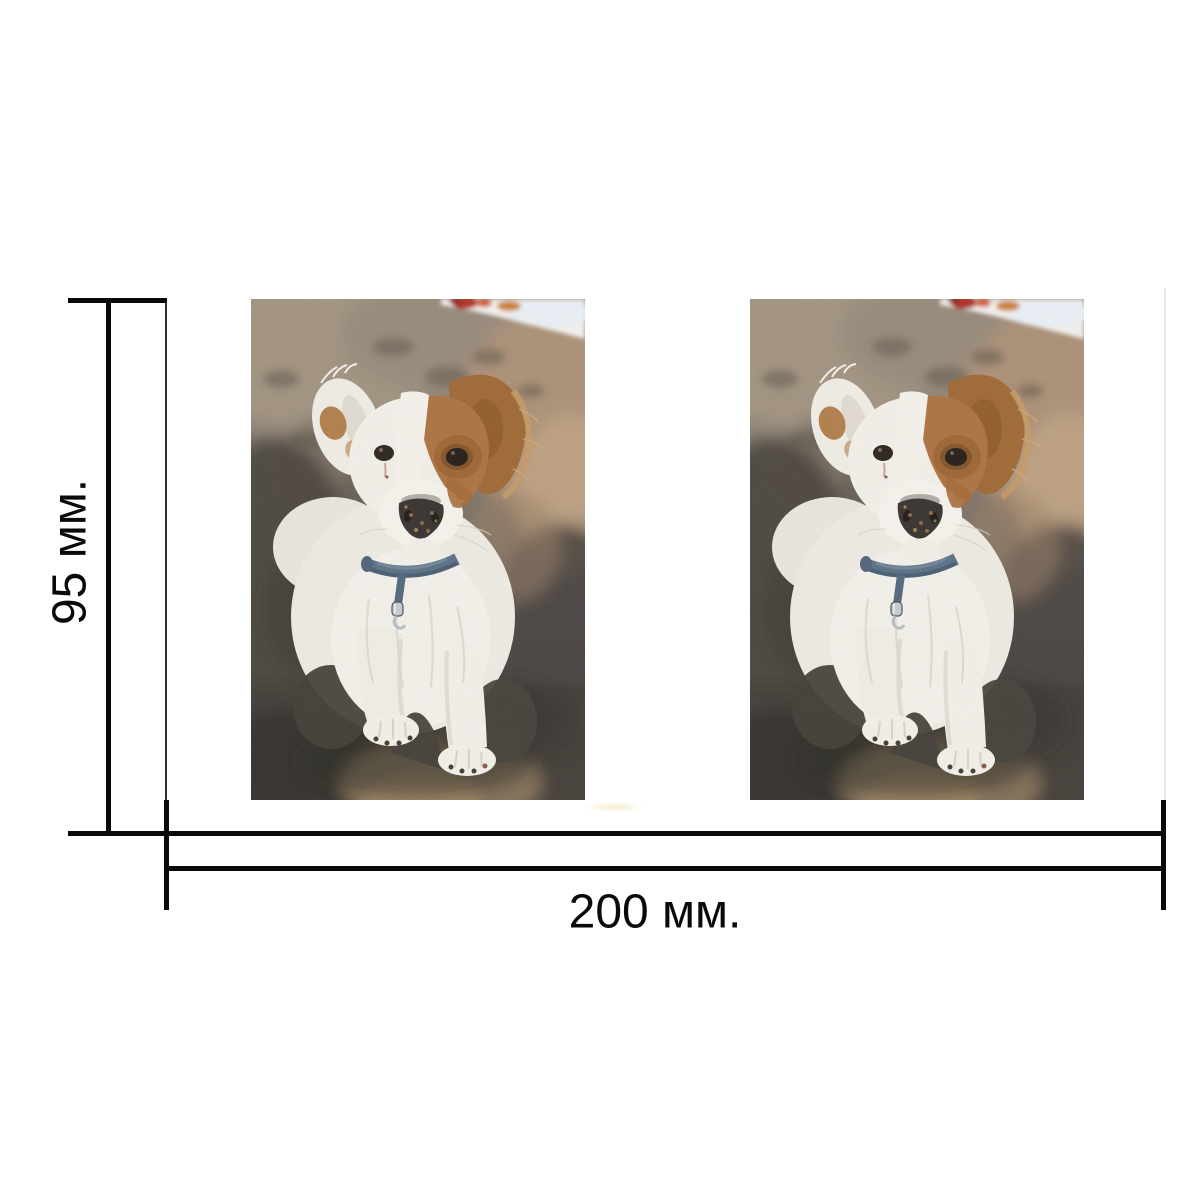 Image resolution: width=1200 pixels, height=1200 pixels. What do you see at coordinates (917, 549) in the screenshot?
I see `photo-dog-right` at bounding box center [917, 549].